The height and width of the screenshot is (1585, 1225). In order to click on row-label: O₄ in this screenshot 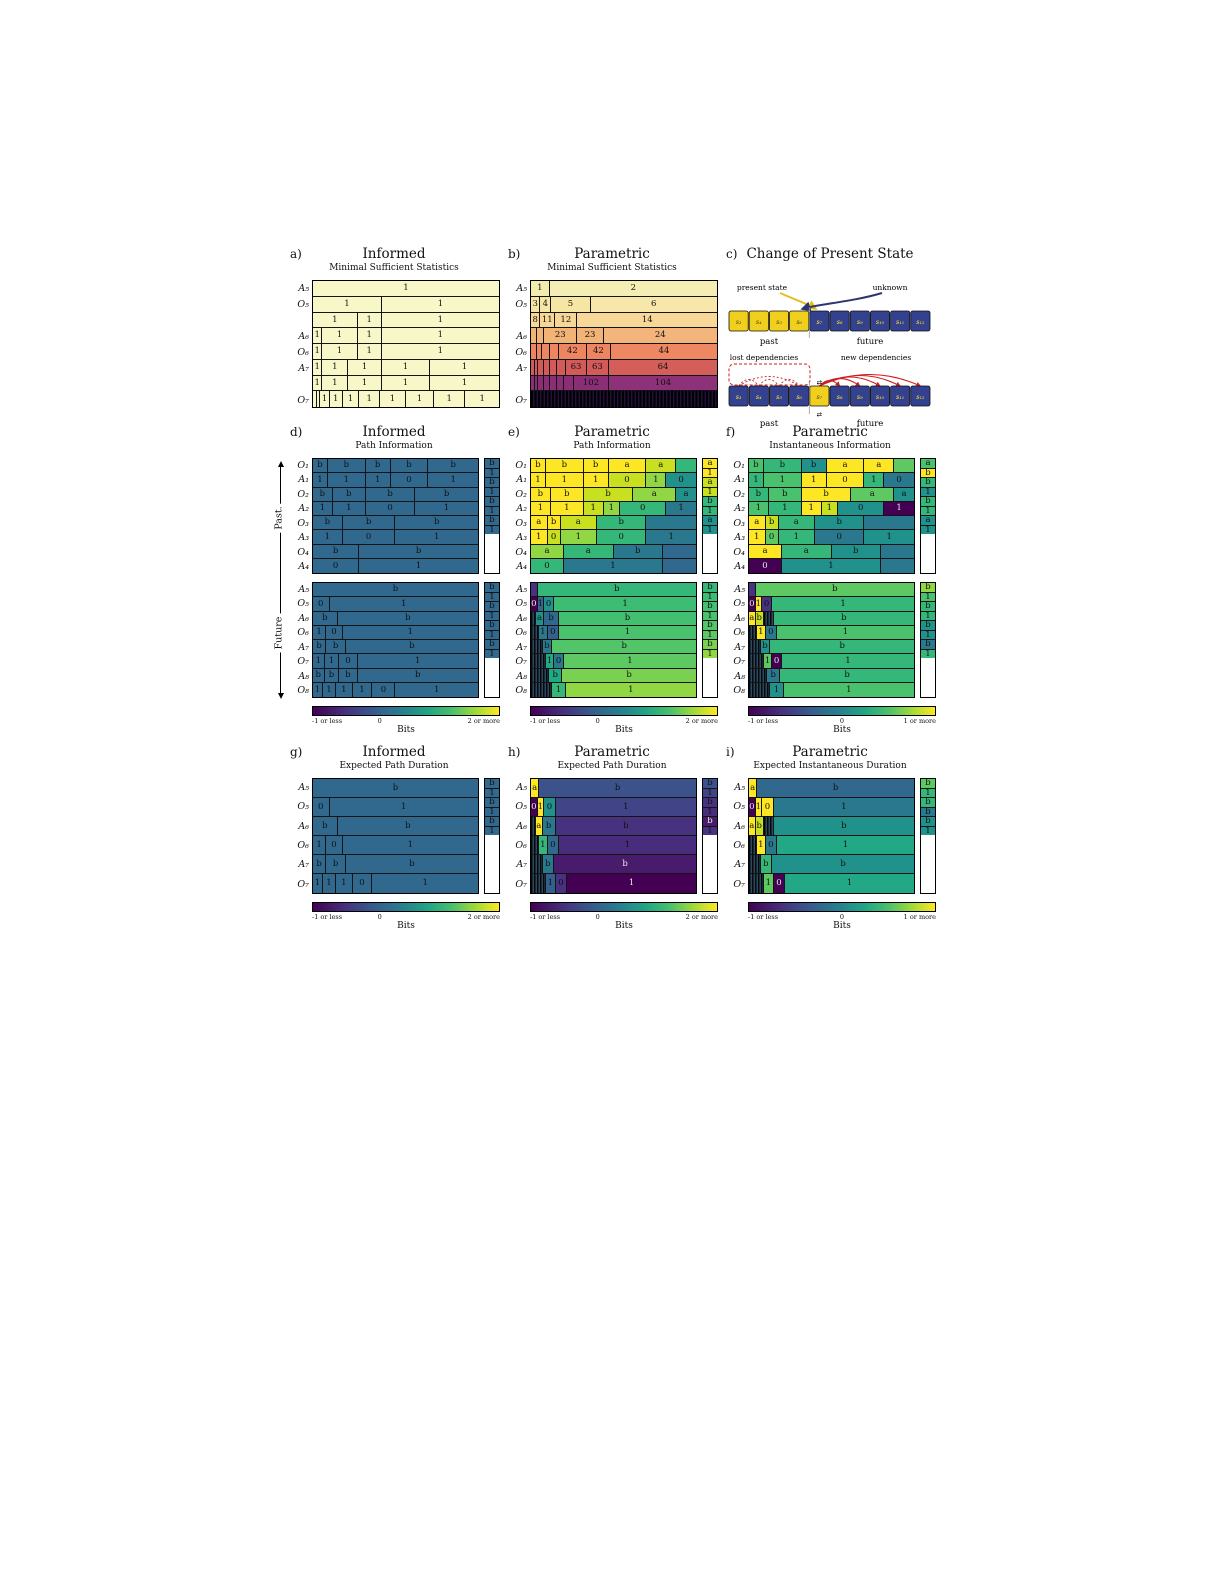, I will do `click(303, 552)`.